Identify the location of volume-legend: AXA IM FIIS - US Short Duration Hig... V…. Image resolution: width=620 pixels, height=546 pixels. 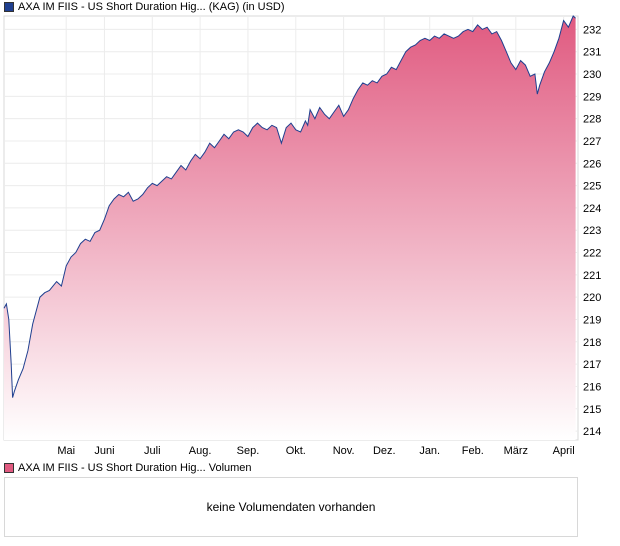
(128, 468).